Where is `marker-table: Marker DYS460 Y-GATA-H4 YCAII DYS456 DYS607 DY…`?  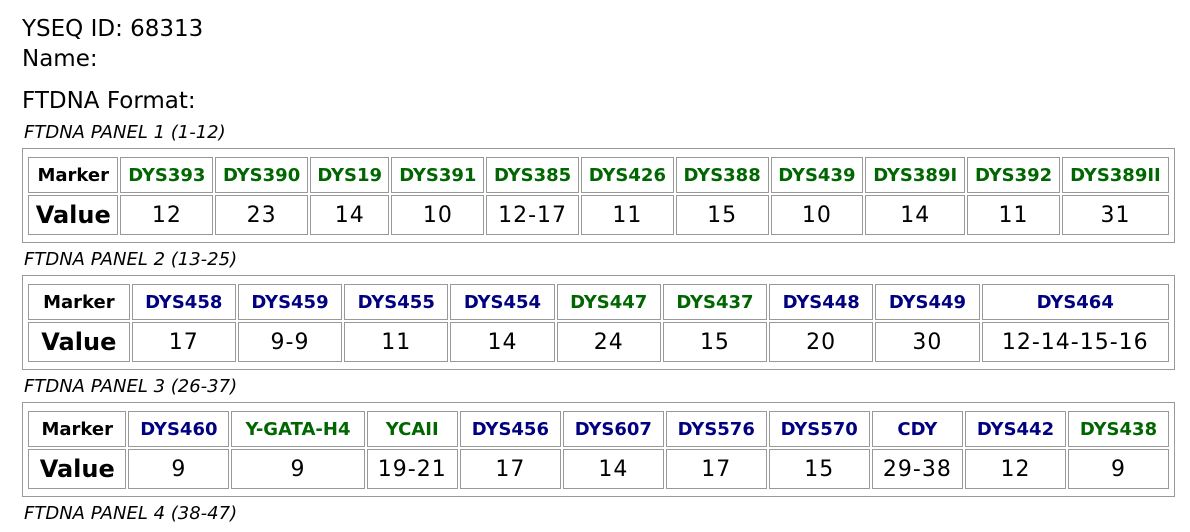
marker-table: Marker DYS460 Y-GATA-H4 YCAII DYS456 DYS607 DY… is located at coordinates (598, 450).